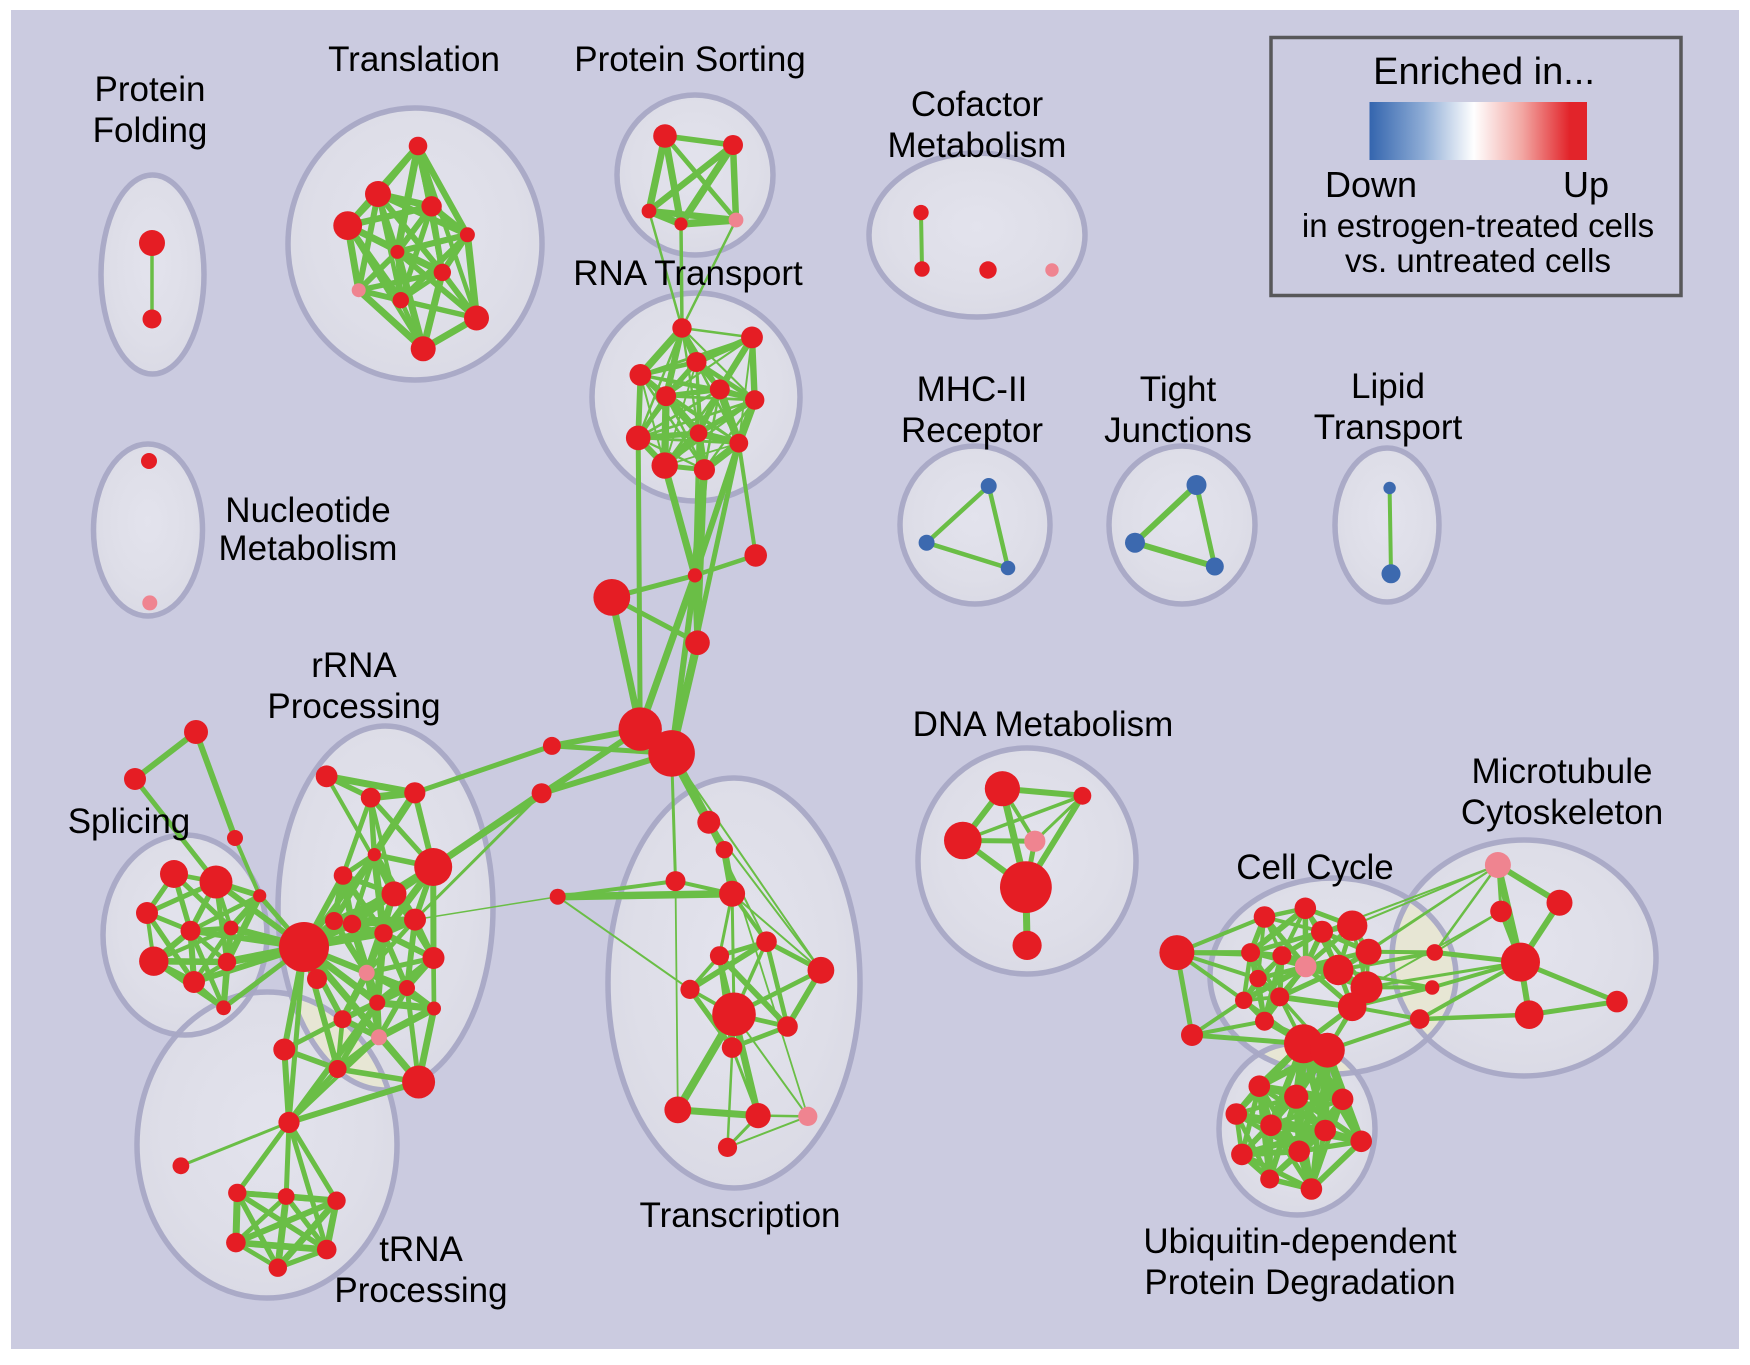  What do you see at coordinates (1478, 225) in the screenshot?
I see `svg-text: in estrogen-treated cells` at bounding box center [1478, 225].